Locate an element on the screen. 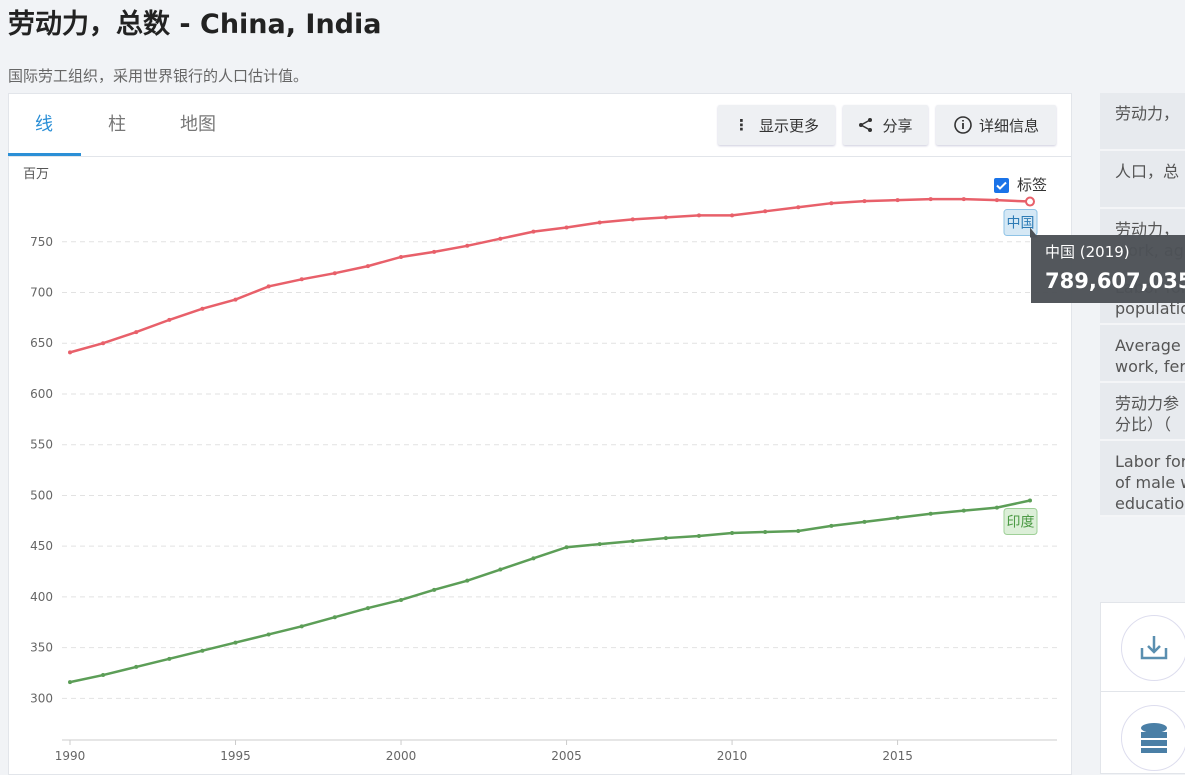 The width and height of the screenshot is (1185, 775). related-indicator: Labor for of male w educatio is located at coordinates (1142, 479).